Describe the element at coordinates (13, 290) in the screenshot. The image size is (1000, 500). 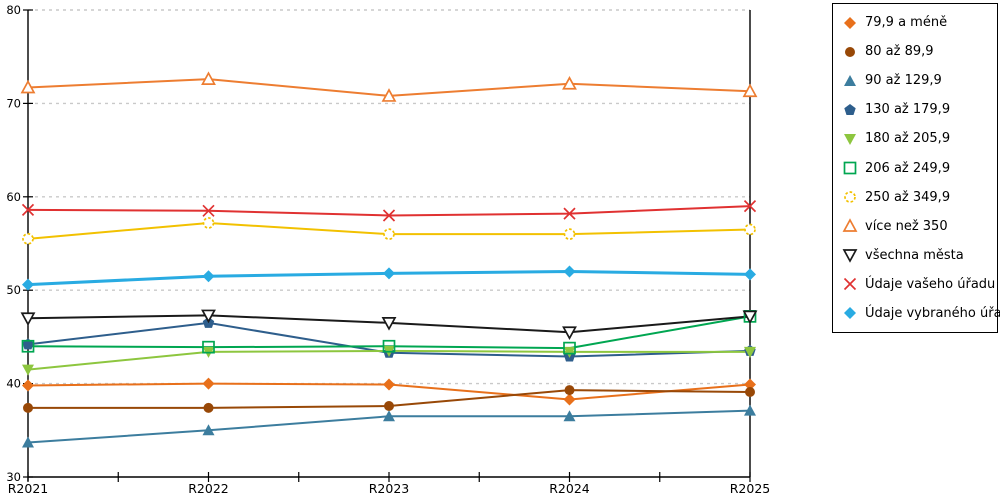
I see `y-tick-label: 50` at that location.